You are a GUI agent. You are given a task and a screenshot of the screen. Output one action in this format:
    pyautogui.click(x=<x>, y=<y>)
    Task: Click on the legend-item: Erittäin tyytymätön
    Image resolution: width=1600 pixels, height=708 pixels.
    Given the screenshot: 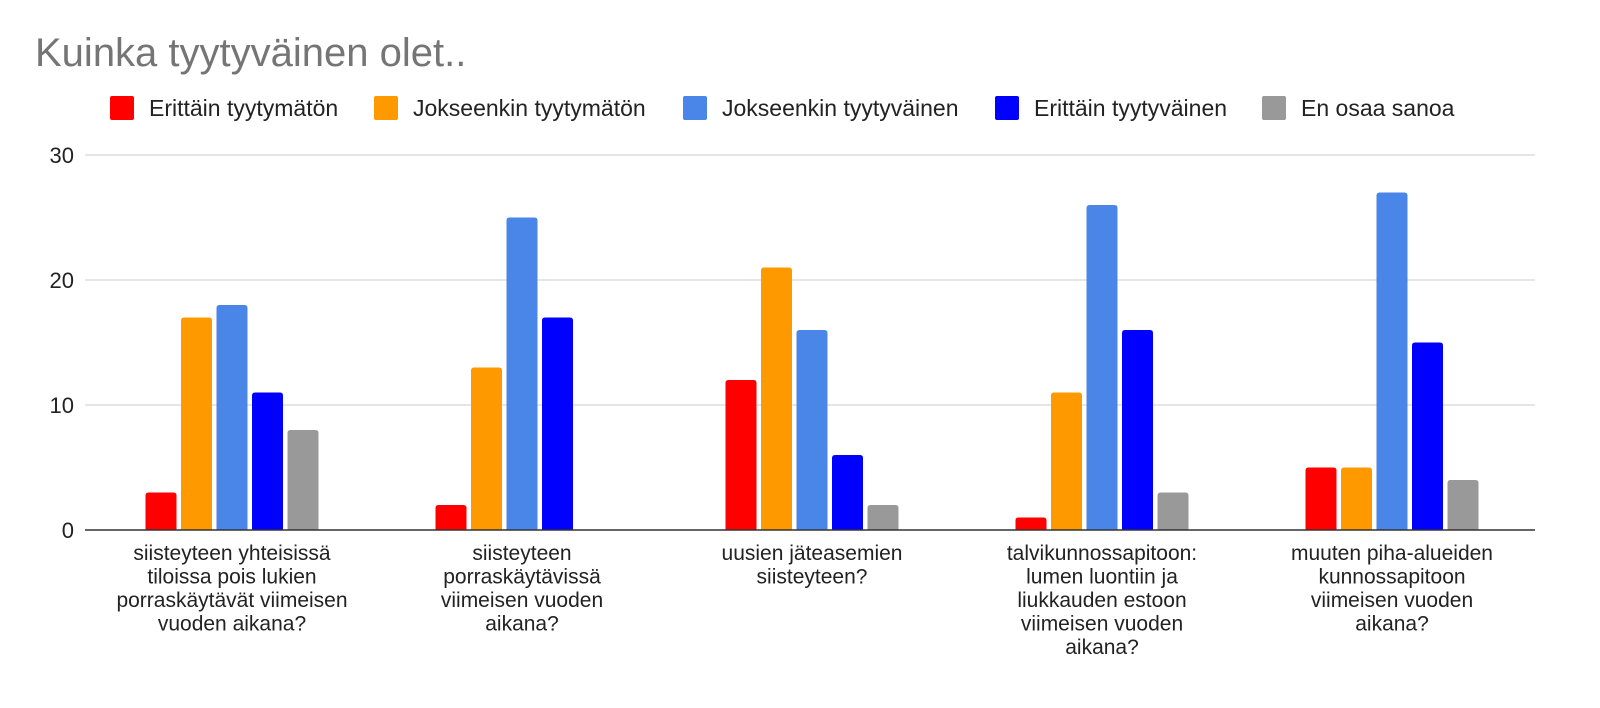 What is the action you would take?
    pyautogui.click(x=224, y=108)
    